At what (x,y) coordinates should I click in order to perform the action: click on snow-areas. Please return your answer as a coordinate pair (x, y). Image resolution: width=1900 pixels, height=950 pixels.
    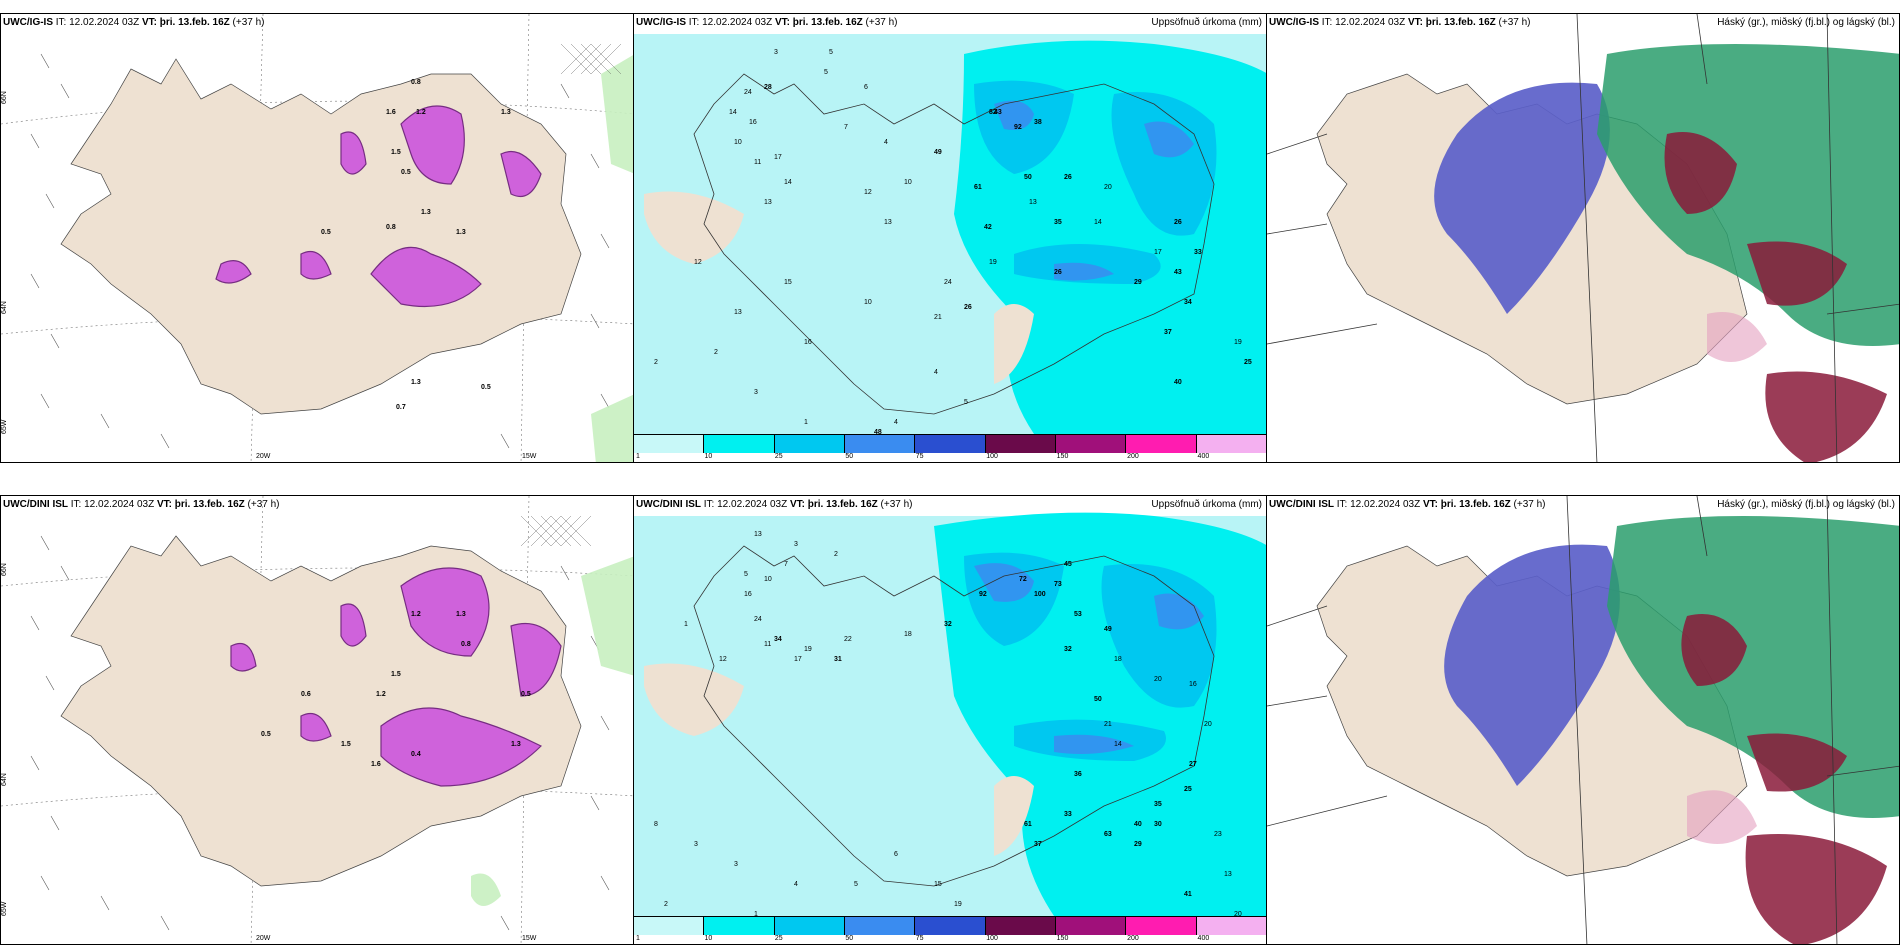
    Looking at the image, I should click on (396, 677).